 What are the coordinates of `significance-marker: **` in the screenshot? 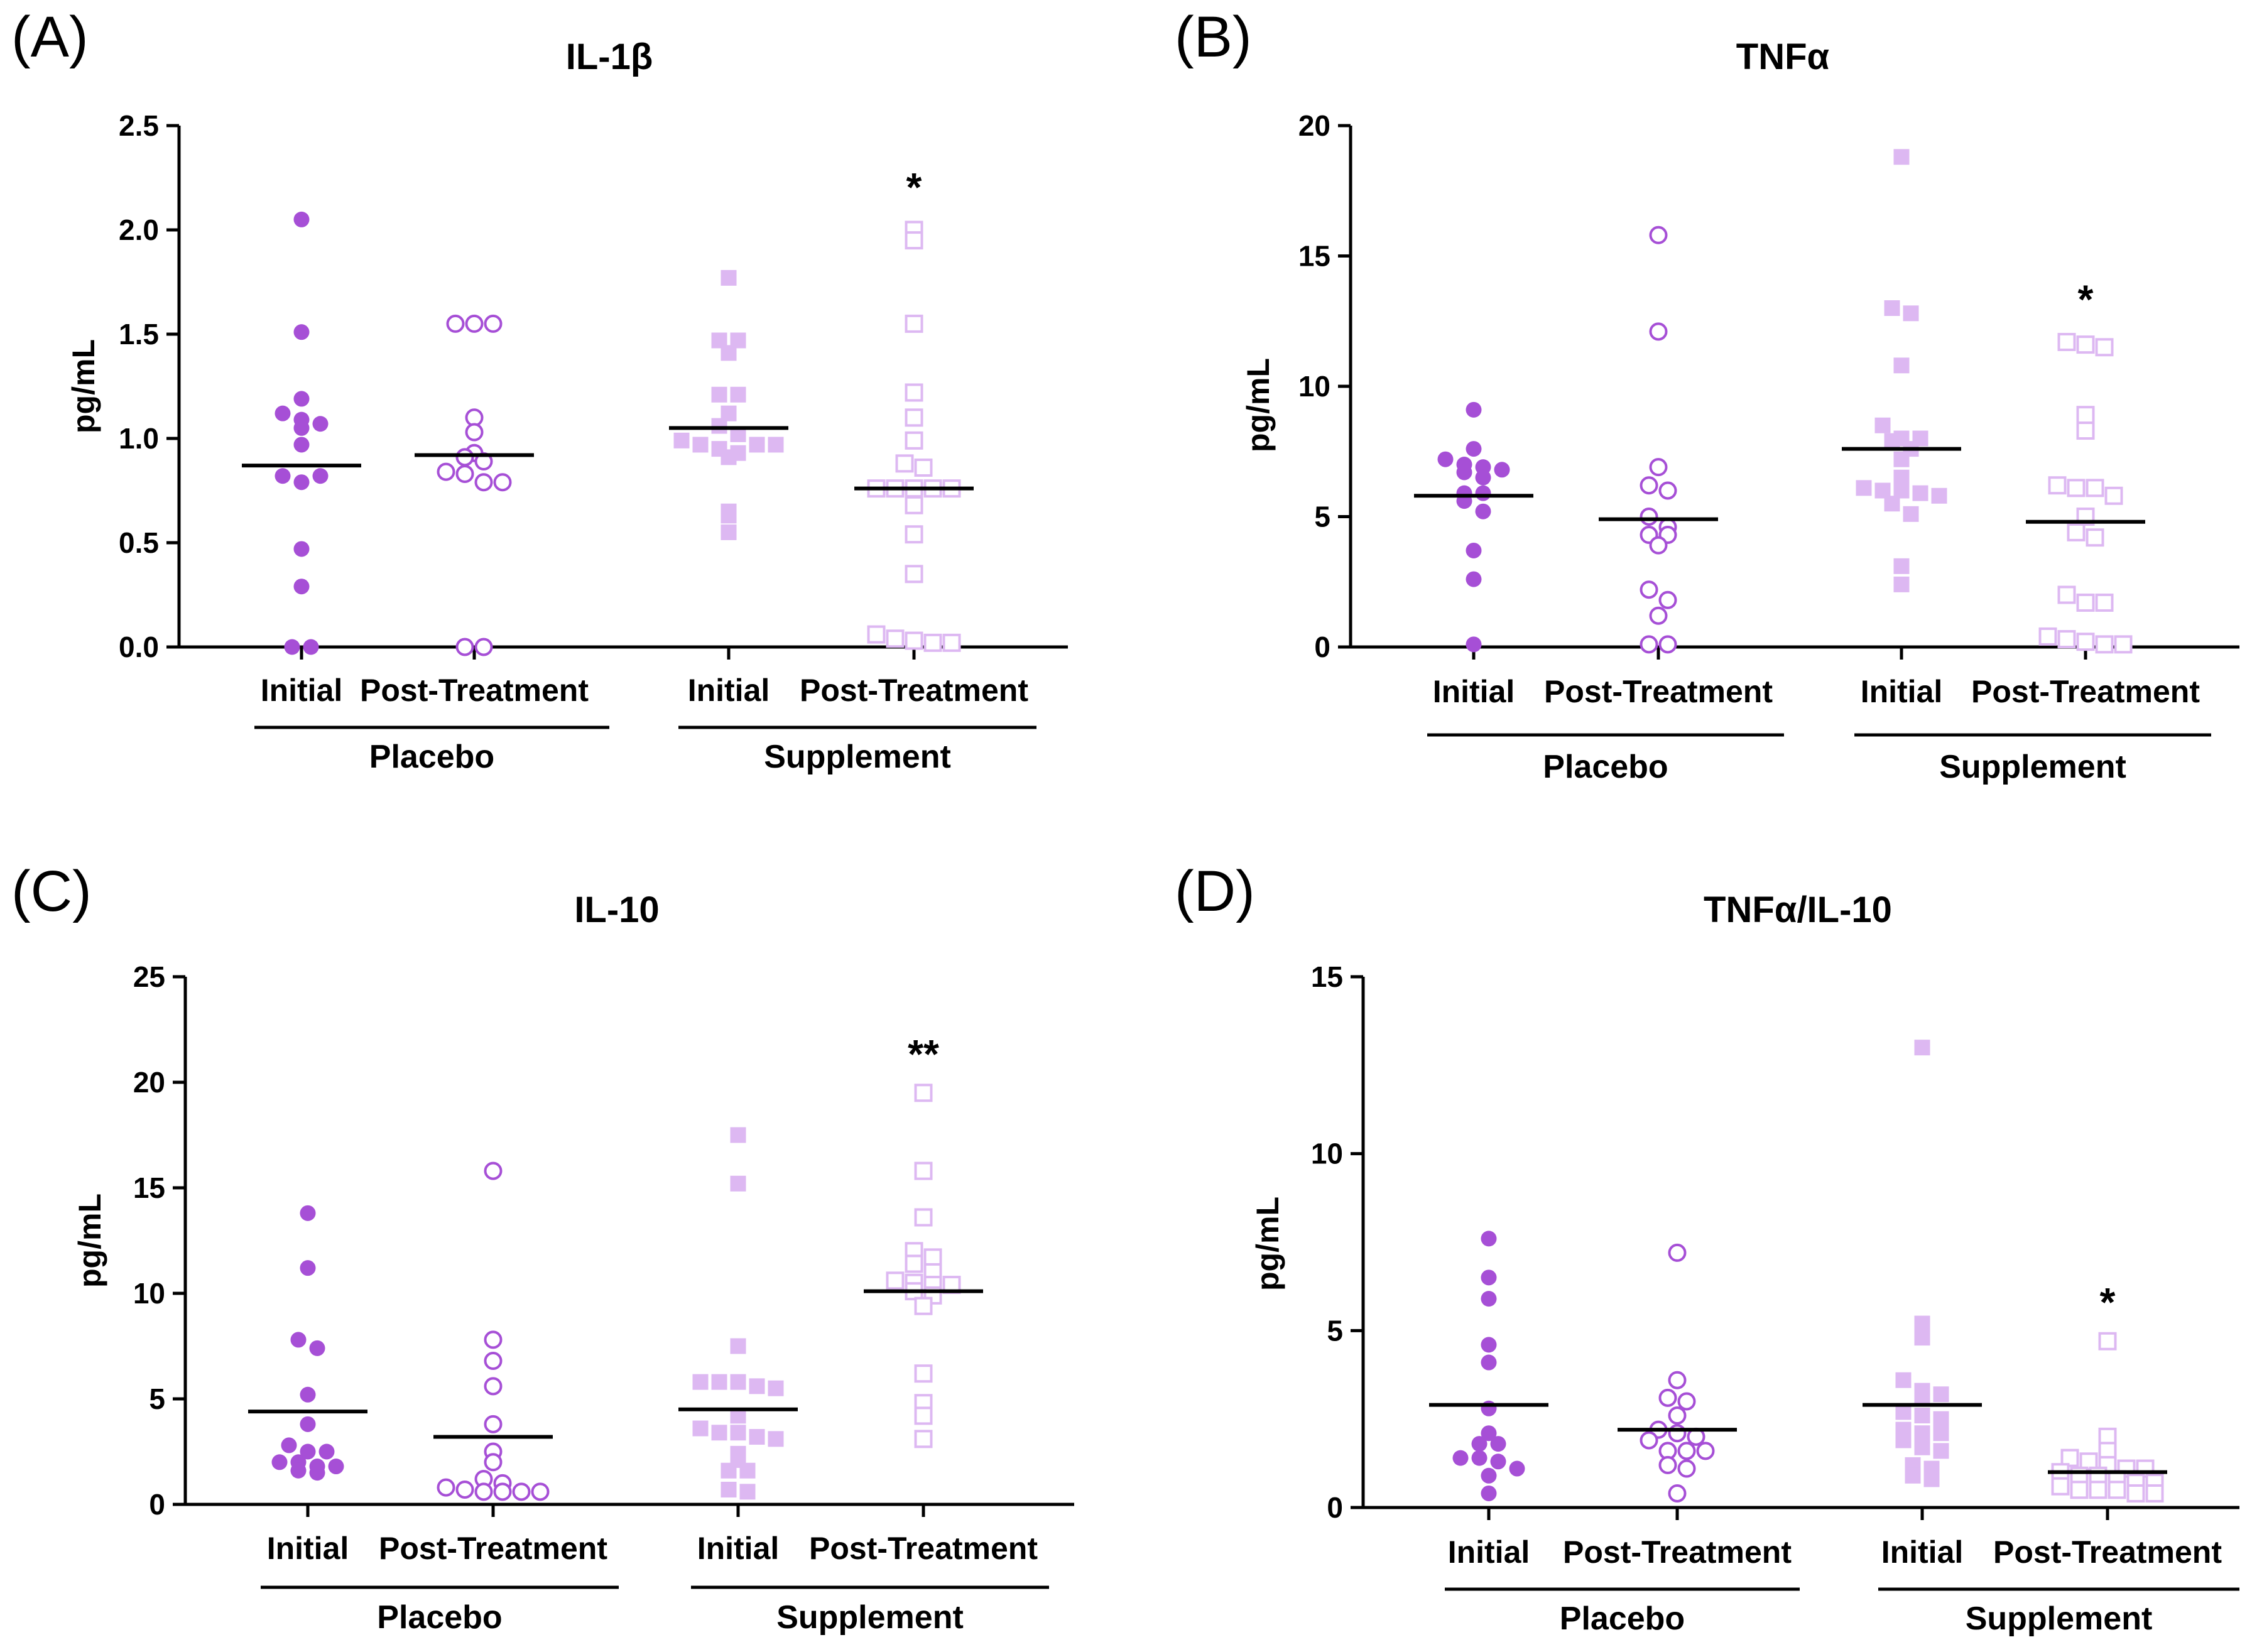 It's located at (924, 1054).